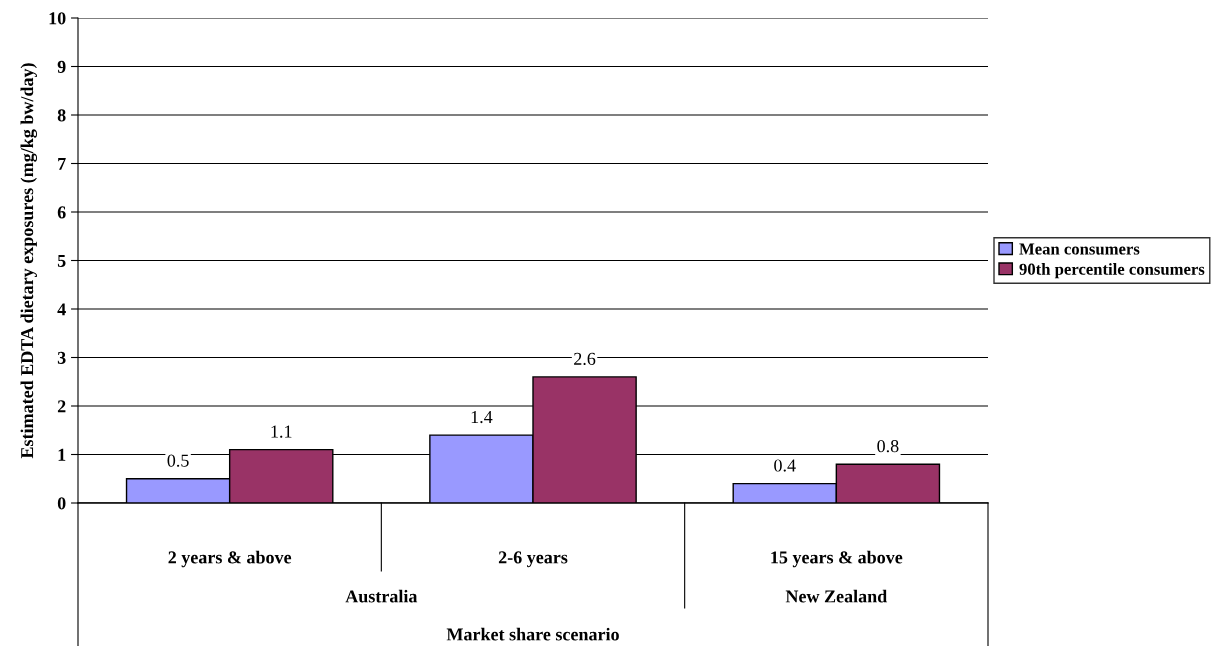  Describe the element at coordinates (482, 417) in the screenshot. I see `data-label: 1.4` at that location.